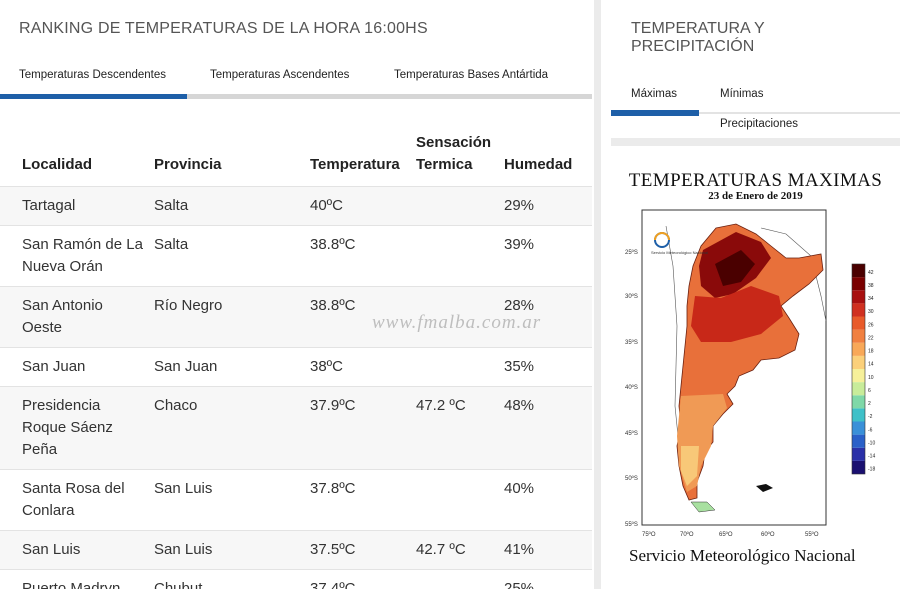  Describe the element at coordinates (548, 157) in the screenshot. I see `header-humedad: Humedad` at that location.